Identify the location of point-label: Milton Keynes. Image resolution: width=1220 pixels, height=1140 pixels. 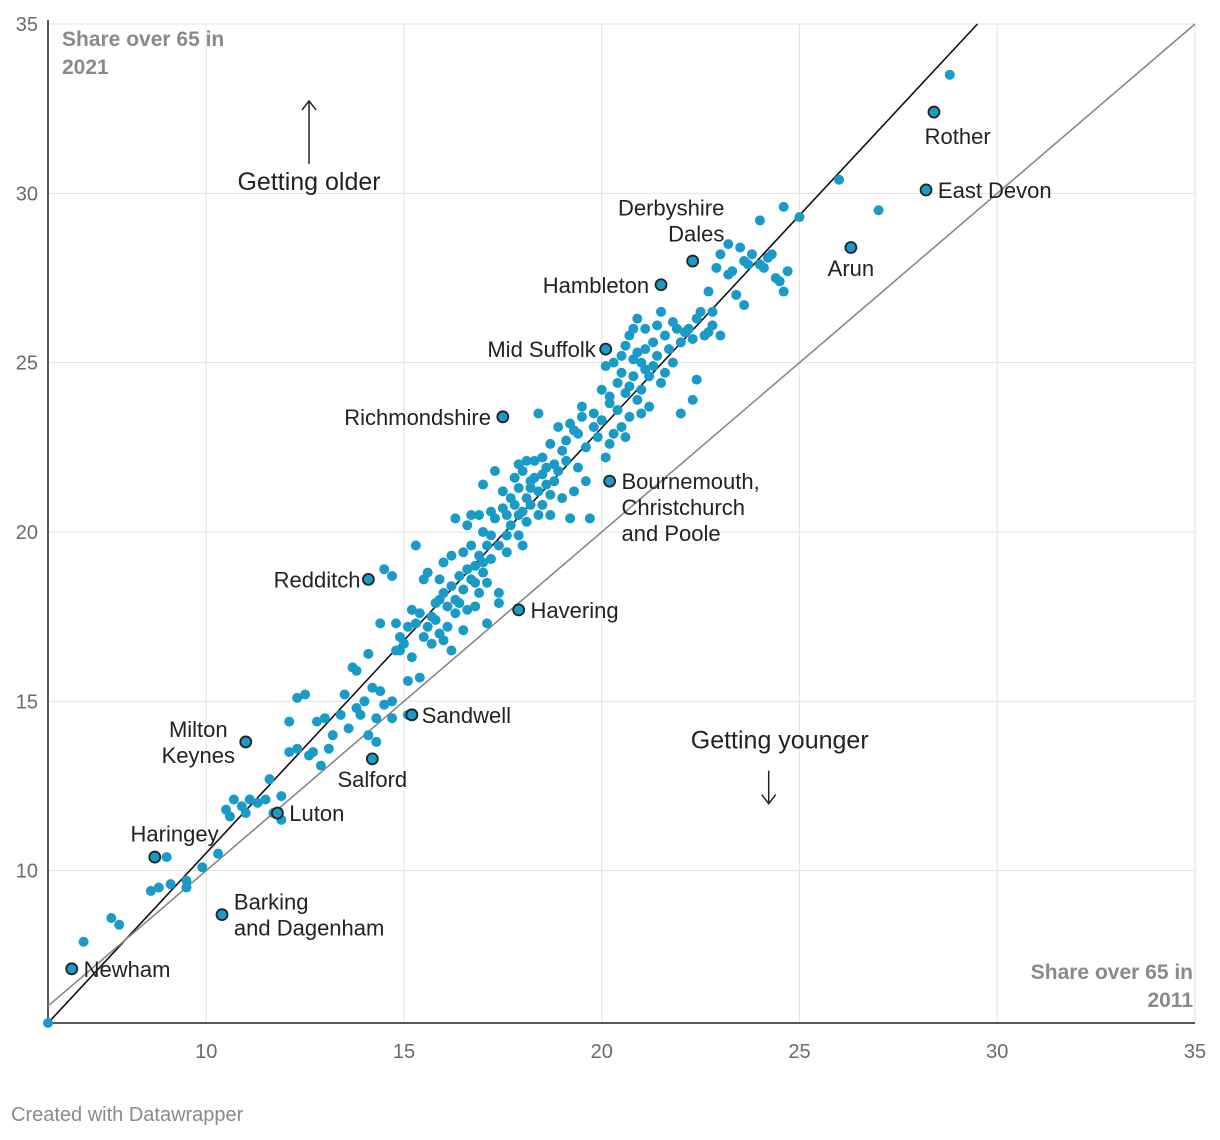
(198, 742).